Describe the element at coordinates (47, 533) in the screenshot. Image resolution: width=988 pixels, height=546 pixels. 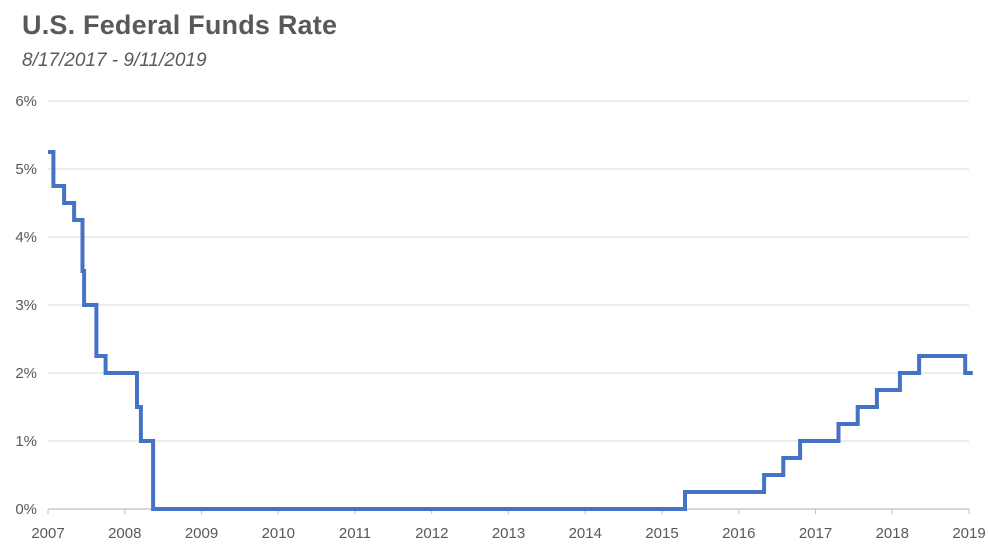
I see `x-tick-label: 2007` at that location.